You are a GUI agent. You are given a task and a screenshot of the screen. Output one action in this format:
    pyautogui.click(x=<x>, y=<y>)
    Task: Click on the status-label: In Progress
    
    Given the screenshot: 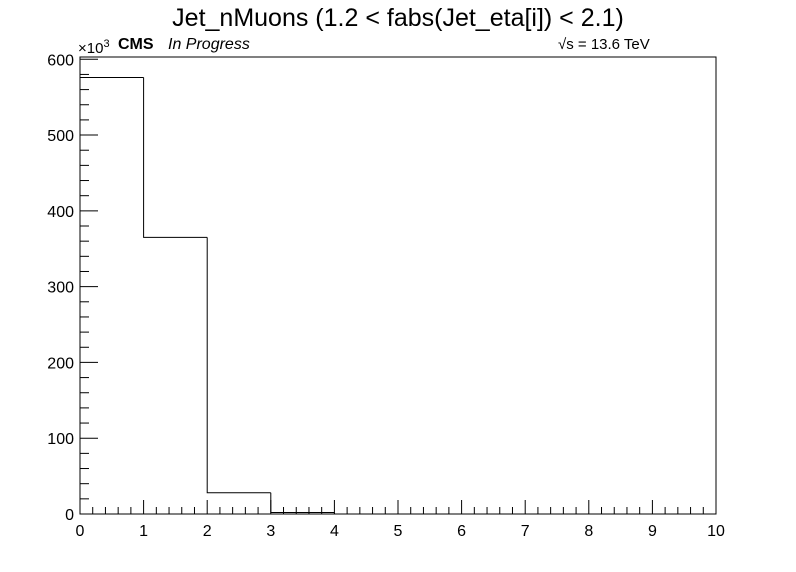 What is the action you would take?
    pyautogui.click(x=209, y=44)
    